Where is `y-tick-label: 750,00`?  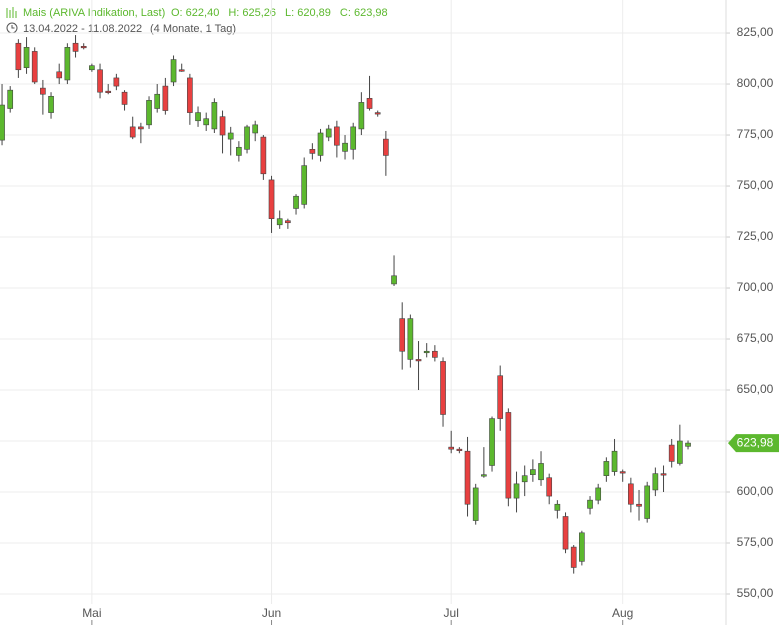 y-tick-label: 750,00 is located at coordinates (755, 185).